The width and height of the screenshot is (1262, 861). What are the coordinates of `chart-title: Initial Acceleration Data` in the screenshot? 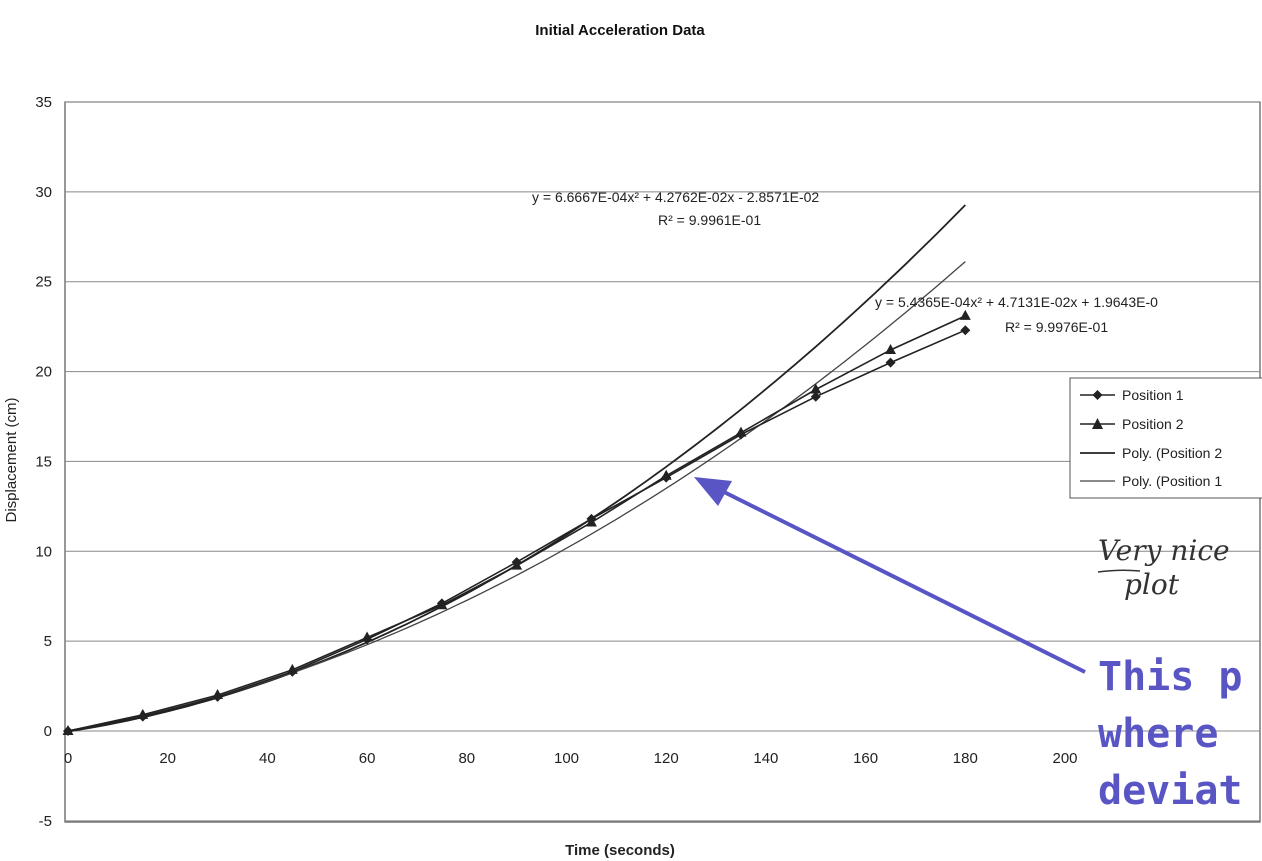 It's located at (620, 30).